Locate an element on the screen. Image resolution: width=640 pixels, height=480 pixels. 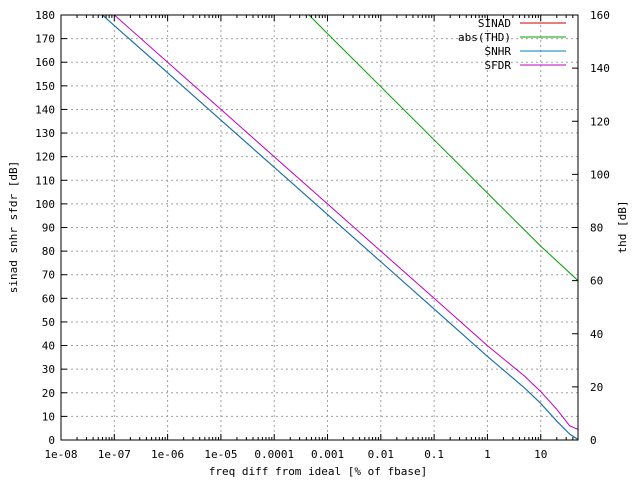
x-tick-label: 0.001 is located at coordinates (327, 454).